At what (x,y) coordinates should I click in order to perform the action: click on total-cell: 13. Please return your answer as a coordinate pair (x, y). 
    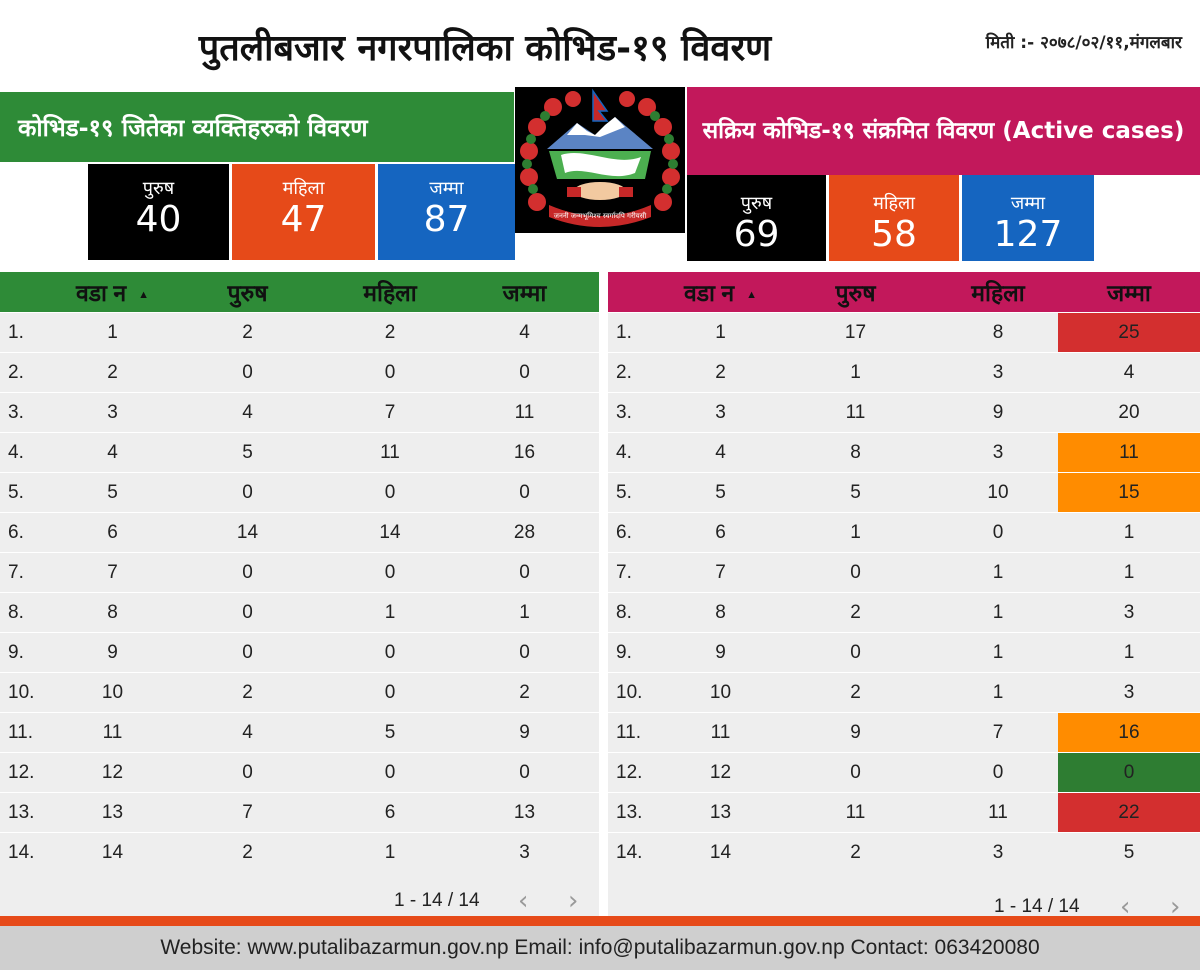
    Looking at the image, I should click on (524, 812).